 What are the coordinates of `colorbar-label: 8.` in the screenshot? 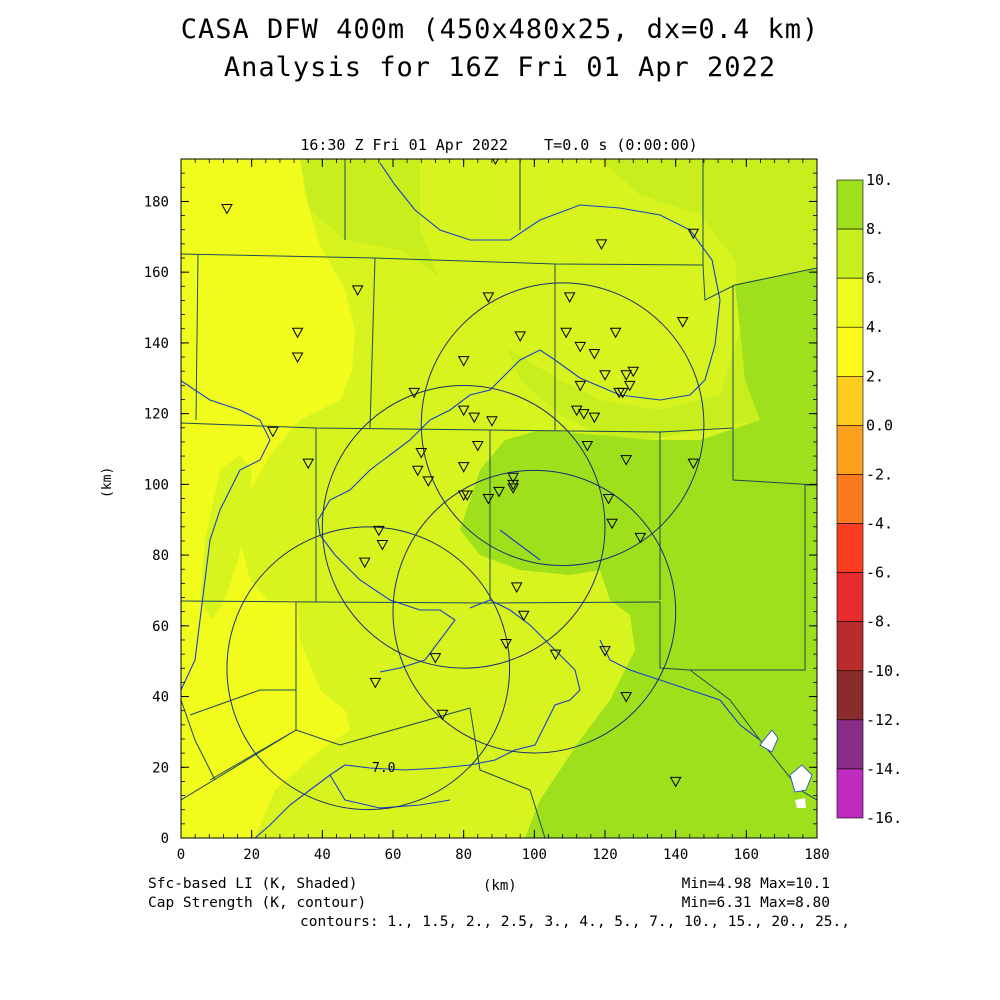 It's located at (875, 229).